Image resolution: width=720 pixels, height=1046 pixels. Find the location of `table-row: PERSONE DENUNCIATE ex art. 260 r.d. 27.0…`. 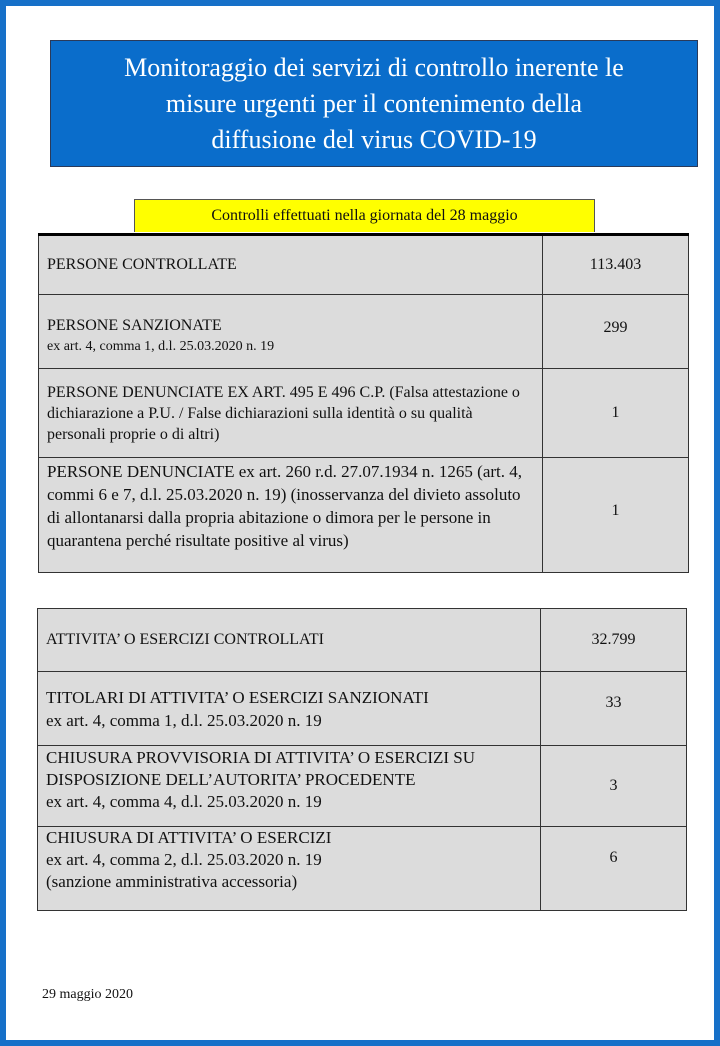

table-row: PERSONE DENUNCIATE ex art. 260 r.d. 27.0… is located at coordinates (363, 515).